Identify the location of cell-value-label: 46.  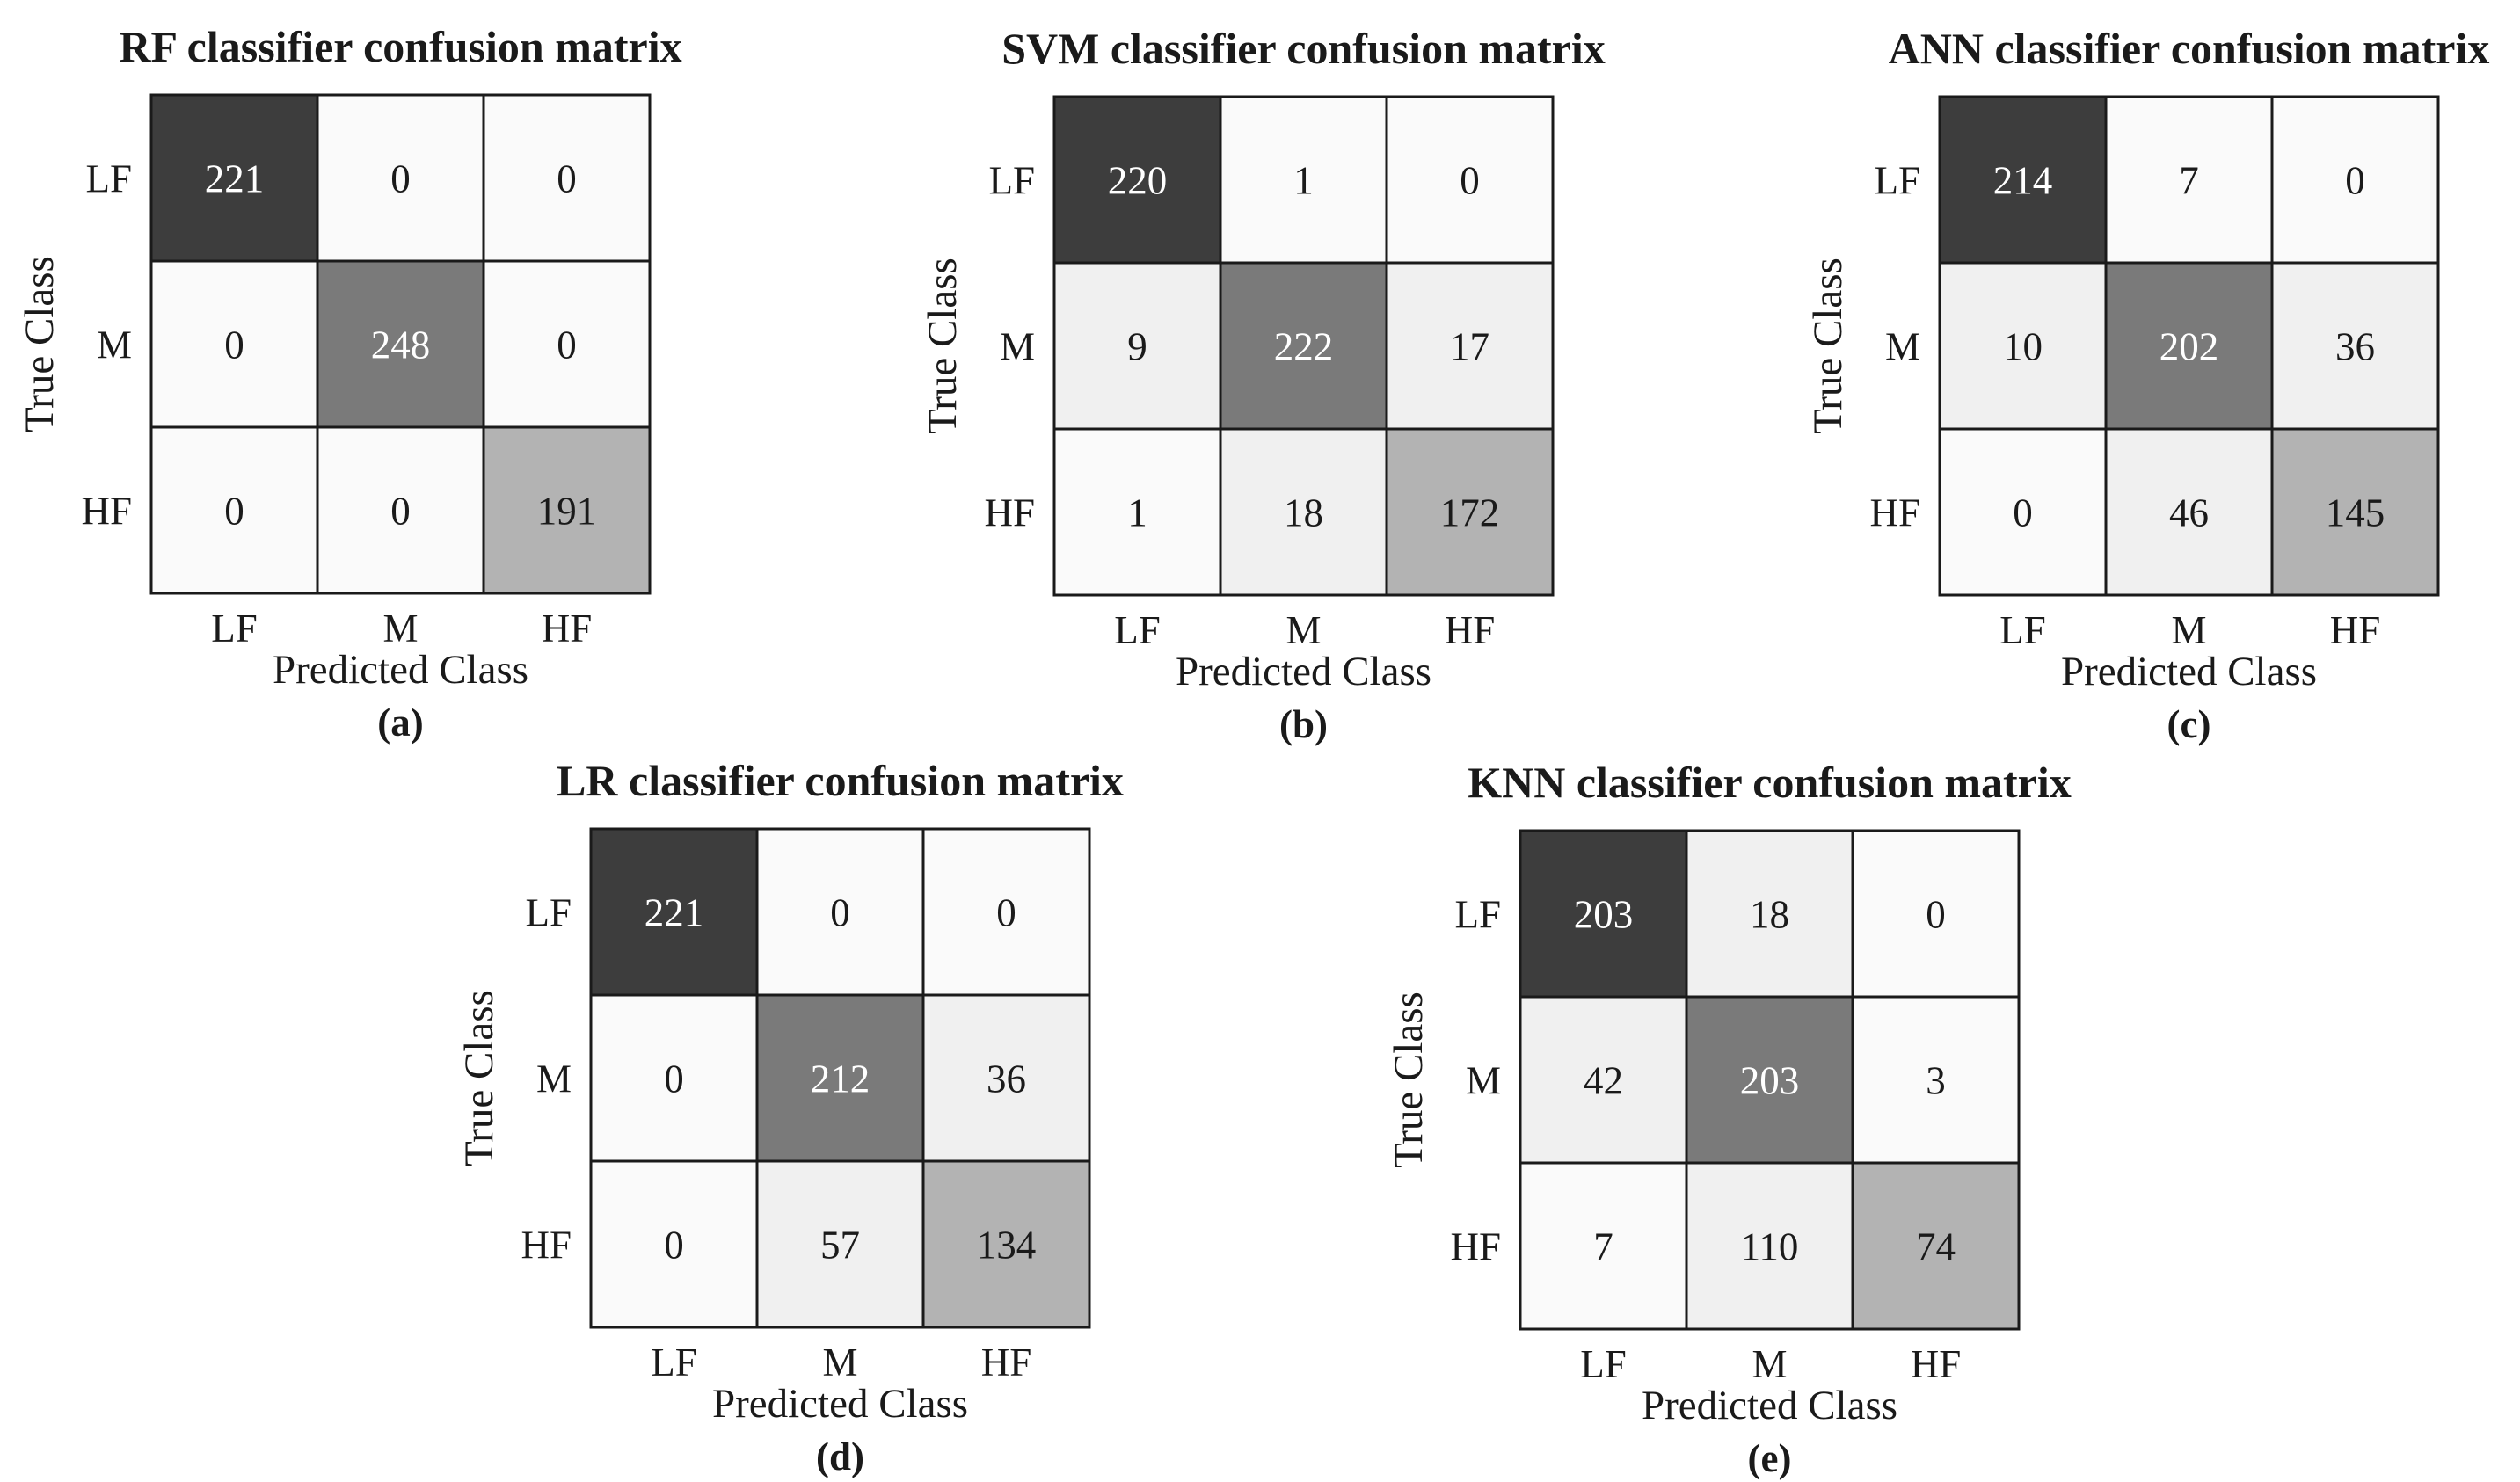
(2189, 513).